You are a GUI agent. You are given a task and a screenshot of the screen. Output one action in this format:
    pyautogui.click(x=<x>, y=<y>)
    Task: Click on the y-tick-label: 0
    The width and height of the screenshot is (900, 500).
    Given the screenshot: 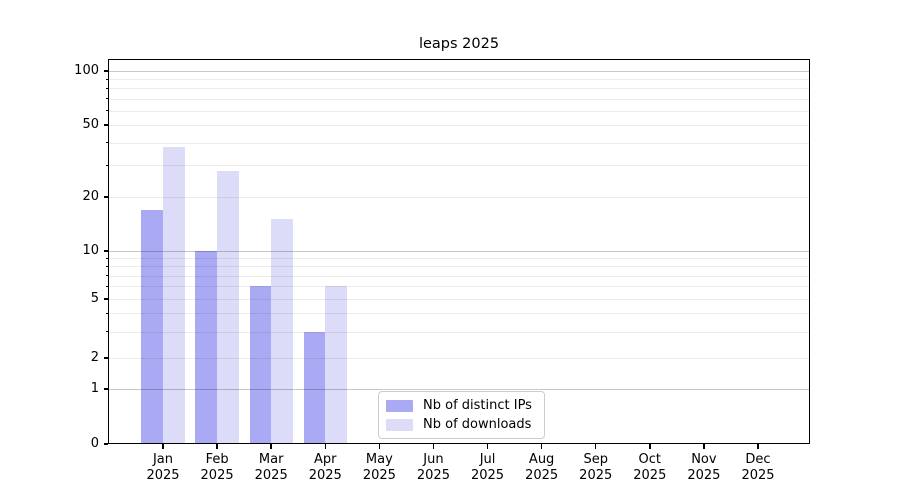 What is the action you would take?
    pyautogui.click(x=94, y=443)
    